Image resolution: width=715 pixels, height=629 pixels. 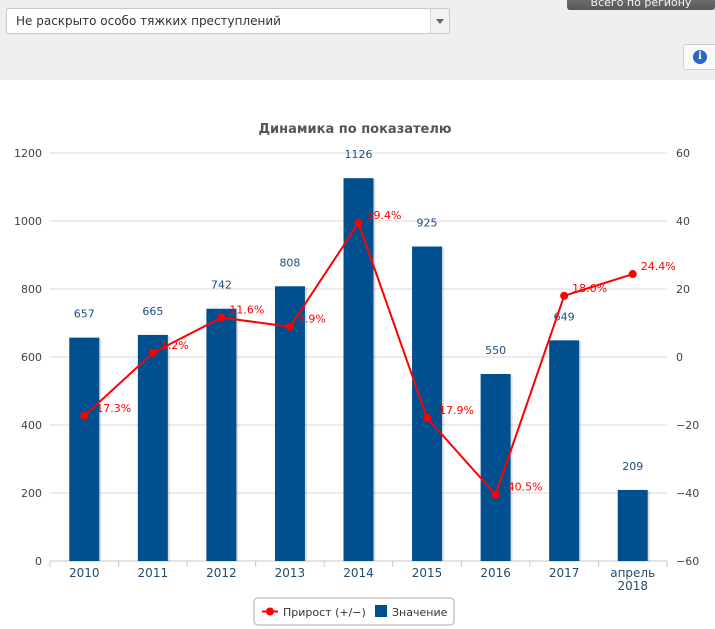 I want to click on info-button: i, so click(x=699, y=57).